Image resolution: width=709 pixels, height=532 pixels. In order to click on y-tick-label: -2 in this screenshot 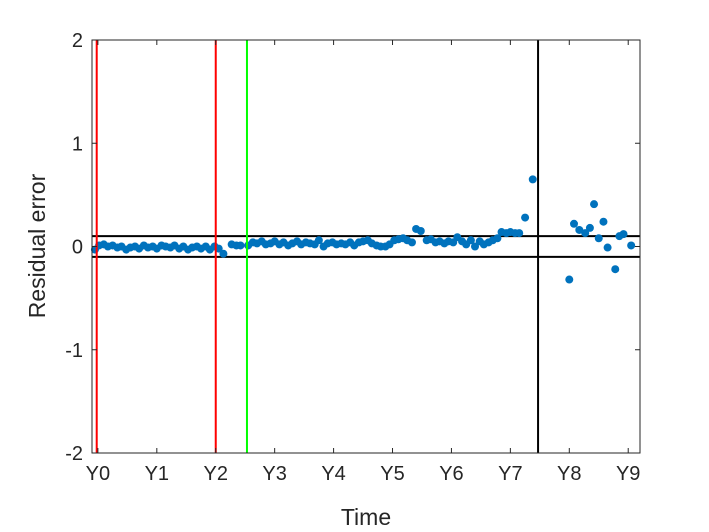, I will do `click(74, 454)`.